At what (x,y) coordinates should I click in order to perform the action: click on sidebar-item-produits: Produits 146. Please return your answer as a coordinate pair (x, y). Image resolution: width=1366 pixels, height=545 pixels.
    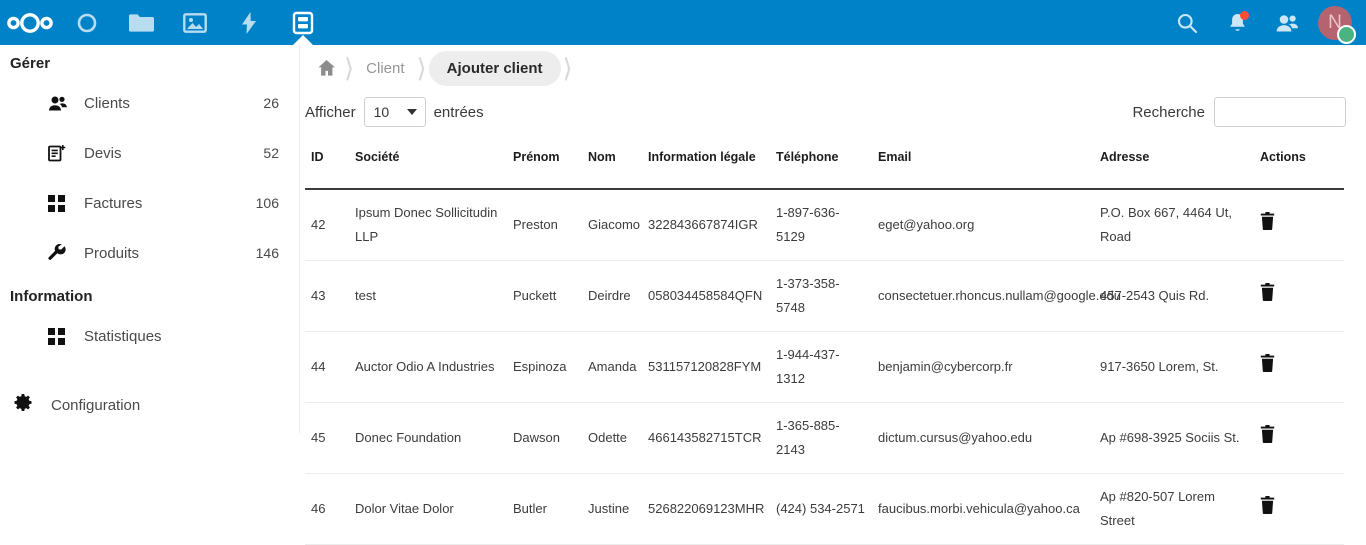
    Looking at the image, I should click on (149, 253).